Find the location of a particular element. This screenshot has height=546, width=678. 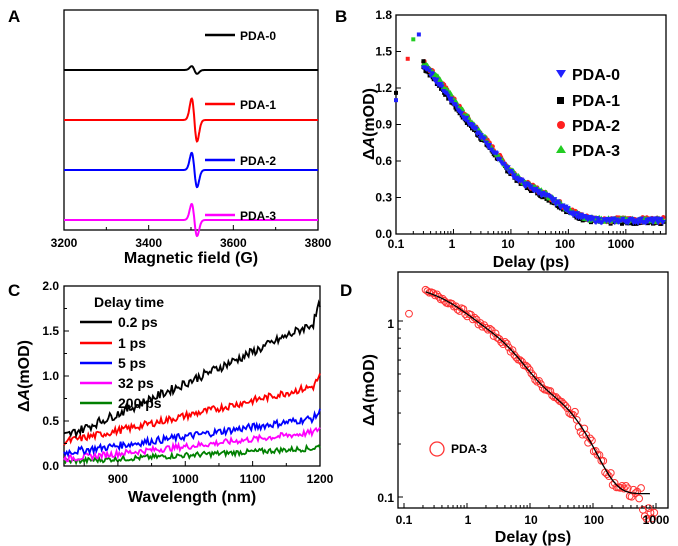

panel-a-x-tick-label: 3400 is located at coordinates (148, 243).